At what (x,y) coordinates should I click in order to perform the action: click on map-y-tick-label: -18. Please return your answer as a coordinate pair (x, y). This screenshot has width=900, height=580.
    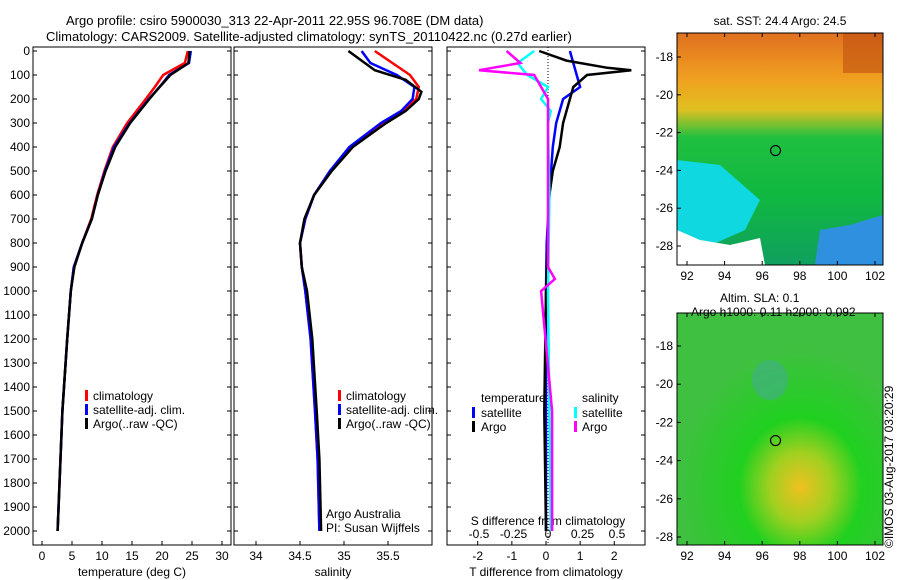
    Looking at the image, I should click on (665, 346).